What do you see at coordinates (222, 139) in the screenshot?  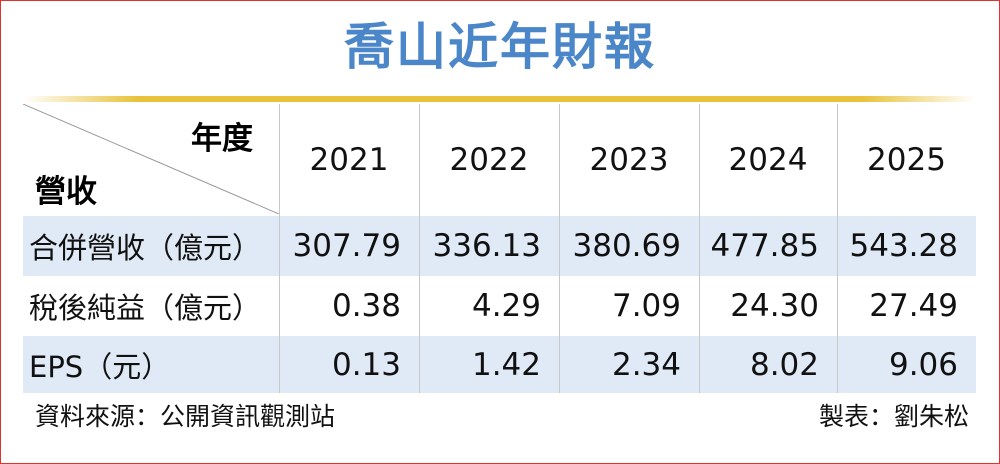 I see `corner-top: 年度` at bounding box center [222, 139].